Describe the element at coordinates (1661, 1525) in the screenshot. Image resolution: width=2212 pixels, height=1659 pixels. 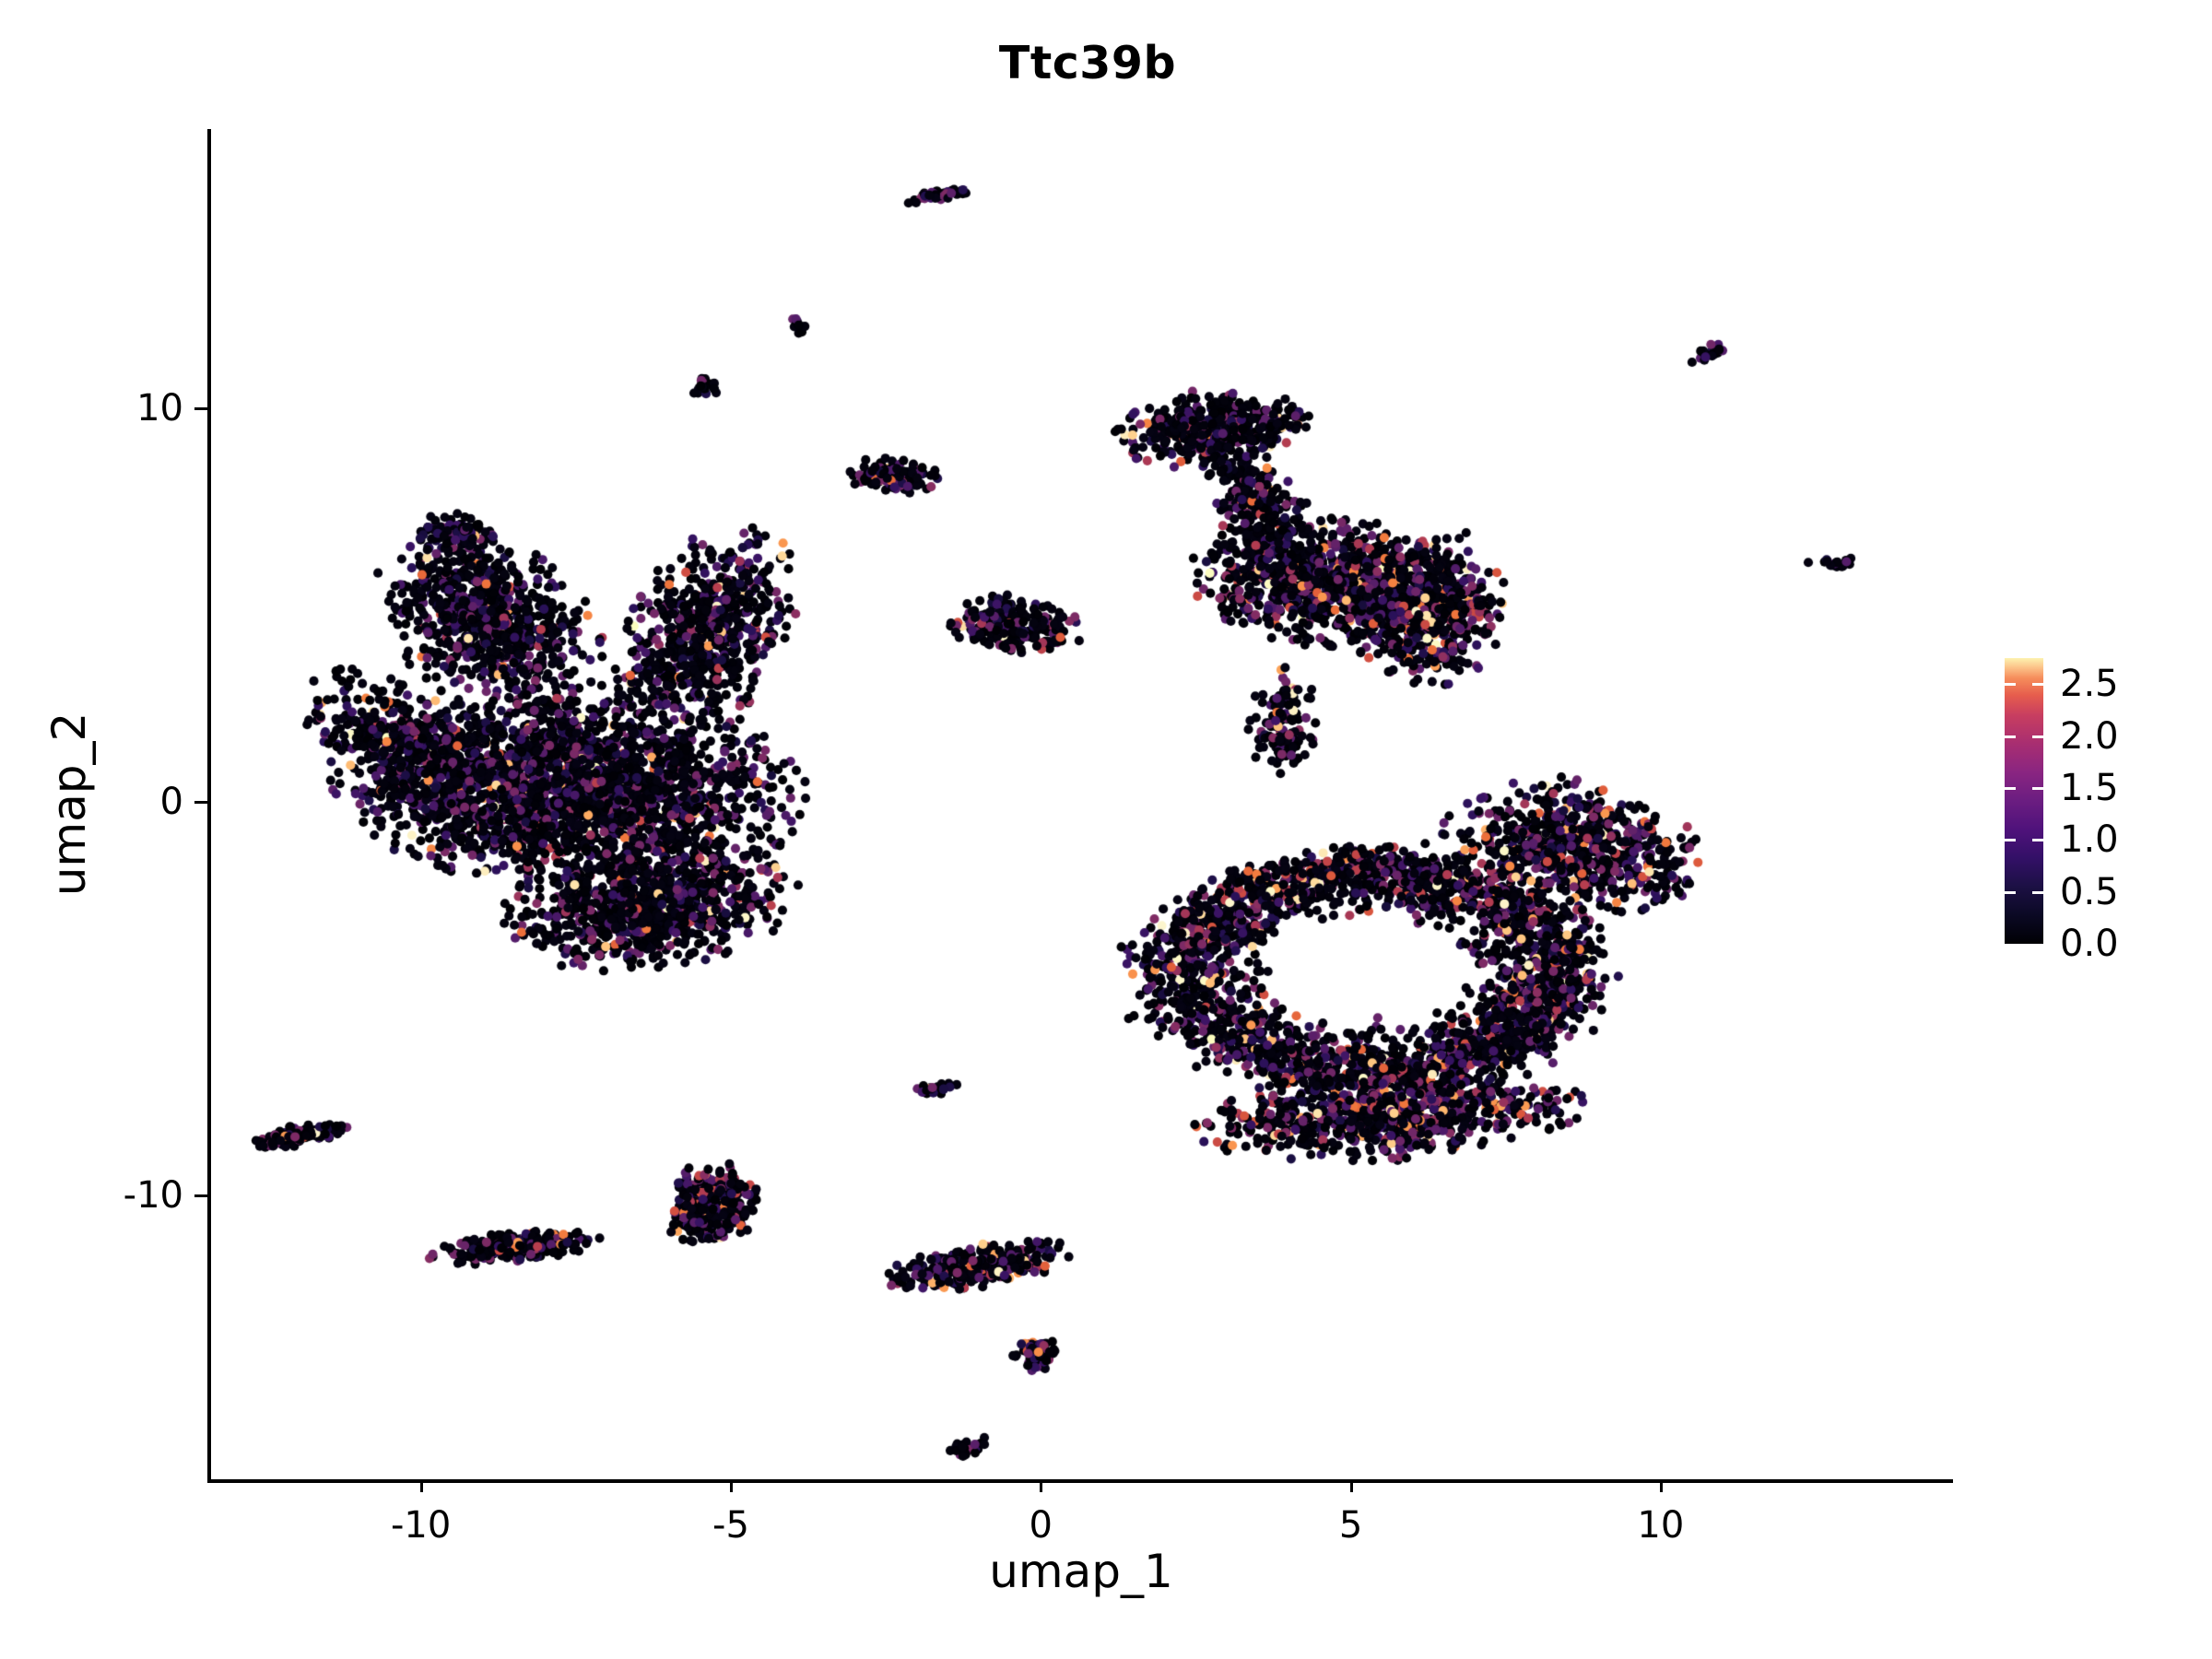
I see `x-tick-label: 10` at that location.